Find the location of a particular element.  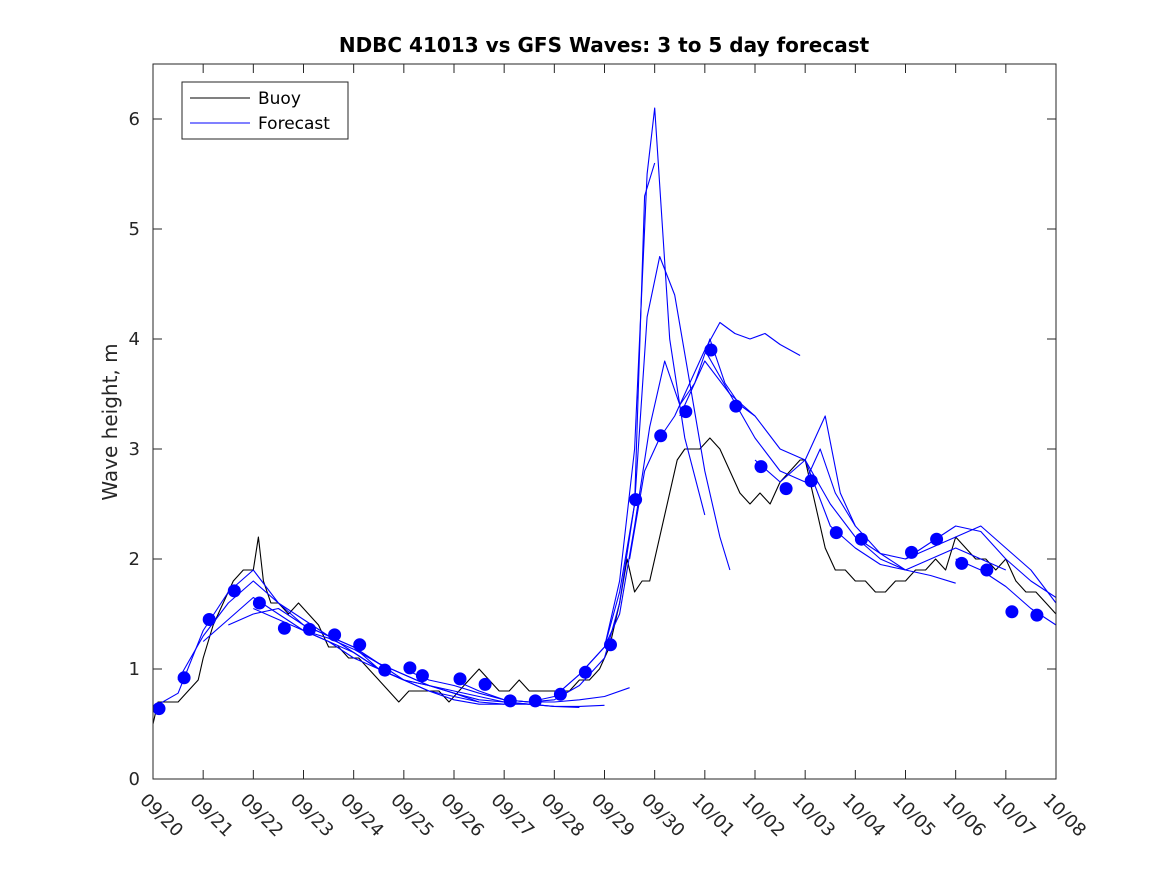

y-tick-label: 4 is located at coordinates (134, 339).